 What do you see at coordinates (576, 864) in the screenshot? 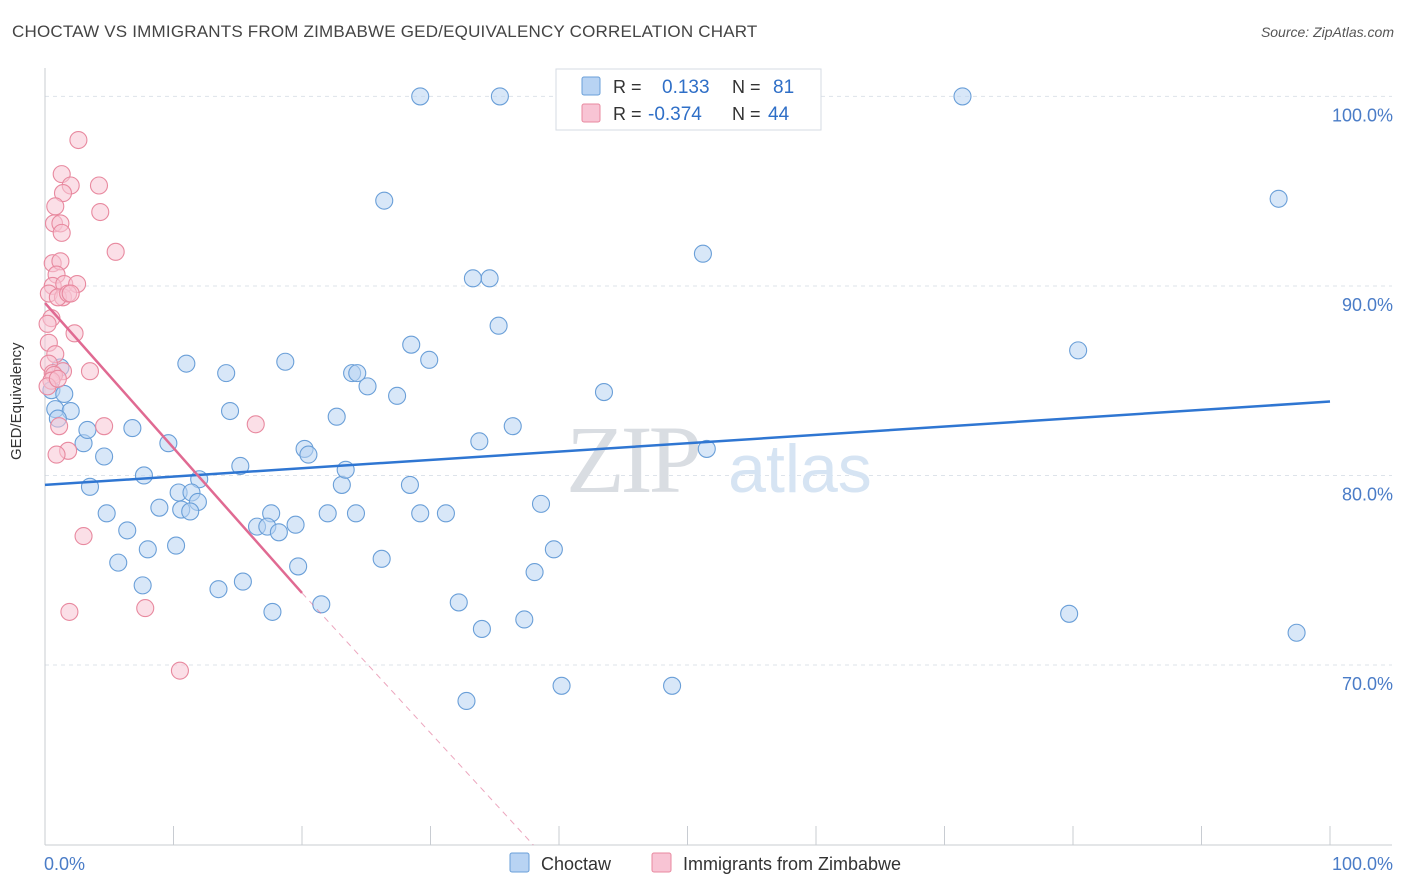
I see `legend-choctaw-label: Choctaw` at bounding box center [576, 864].